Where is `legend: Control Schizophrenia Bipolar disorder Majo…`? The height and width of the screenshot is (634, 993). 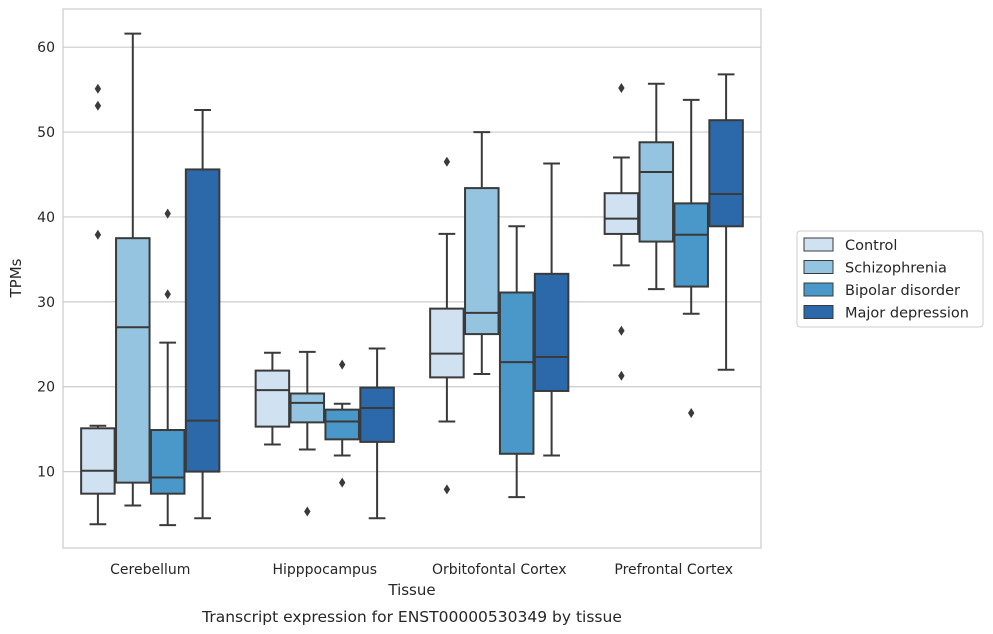 legend: Control Schizophrenia Bipolar disorder Majo… is located at coordinates (890, 279).